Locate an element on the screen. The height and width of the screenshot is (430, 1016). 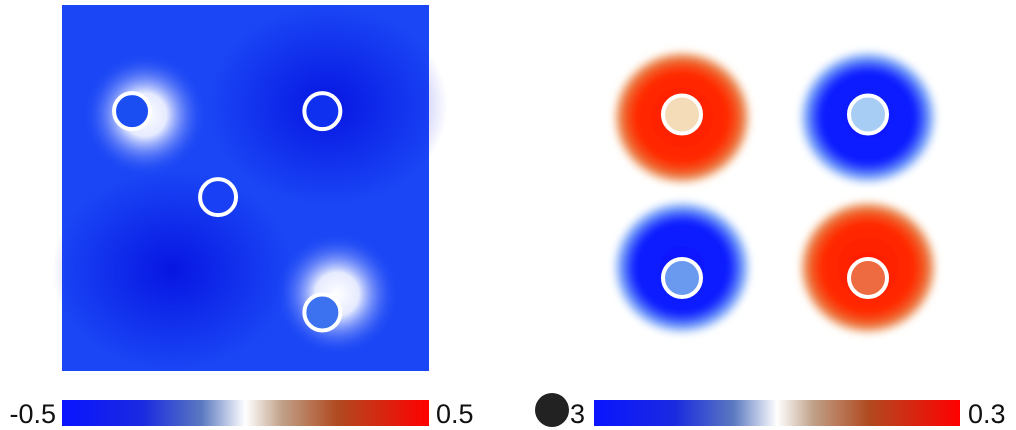
right-colorbar-max-label: 0.3 is located at coordinates (987, 414).